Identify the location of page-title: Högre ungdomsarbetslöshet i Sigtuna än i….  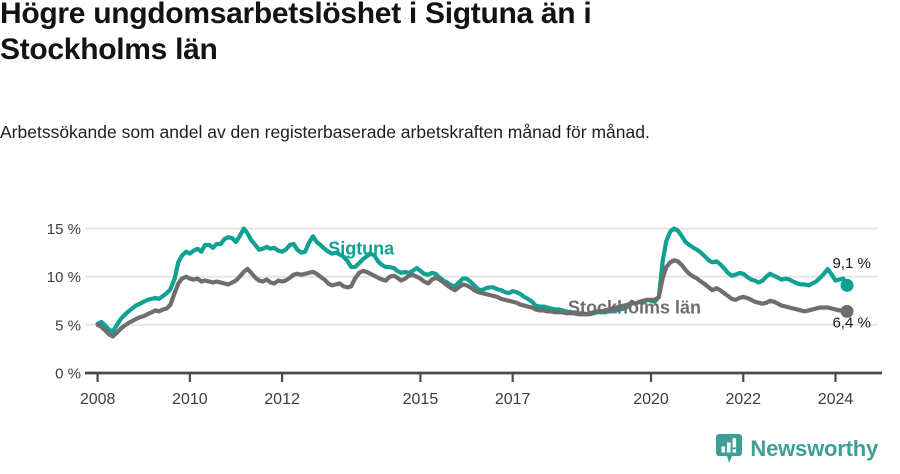
(296, 33).